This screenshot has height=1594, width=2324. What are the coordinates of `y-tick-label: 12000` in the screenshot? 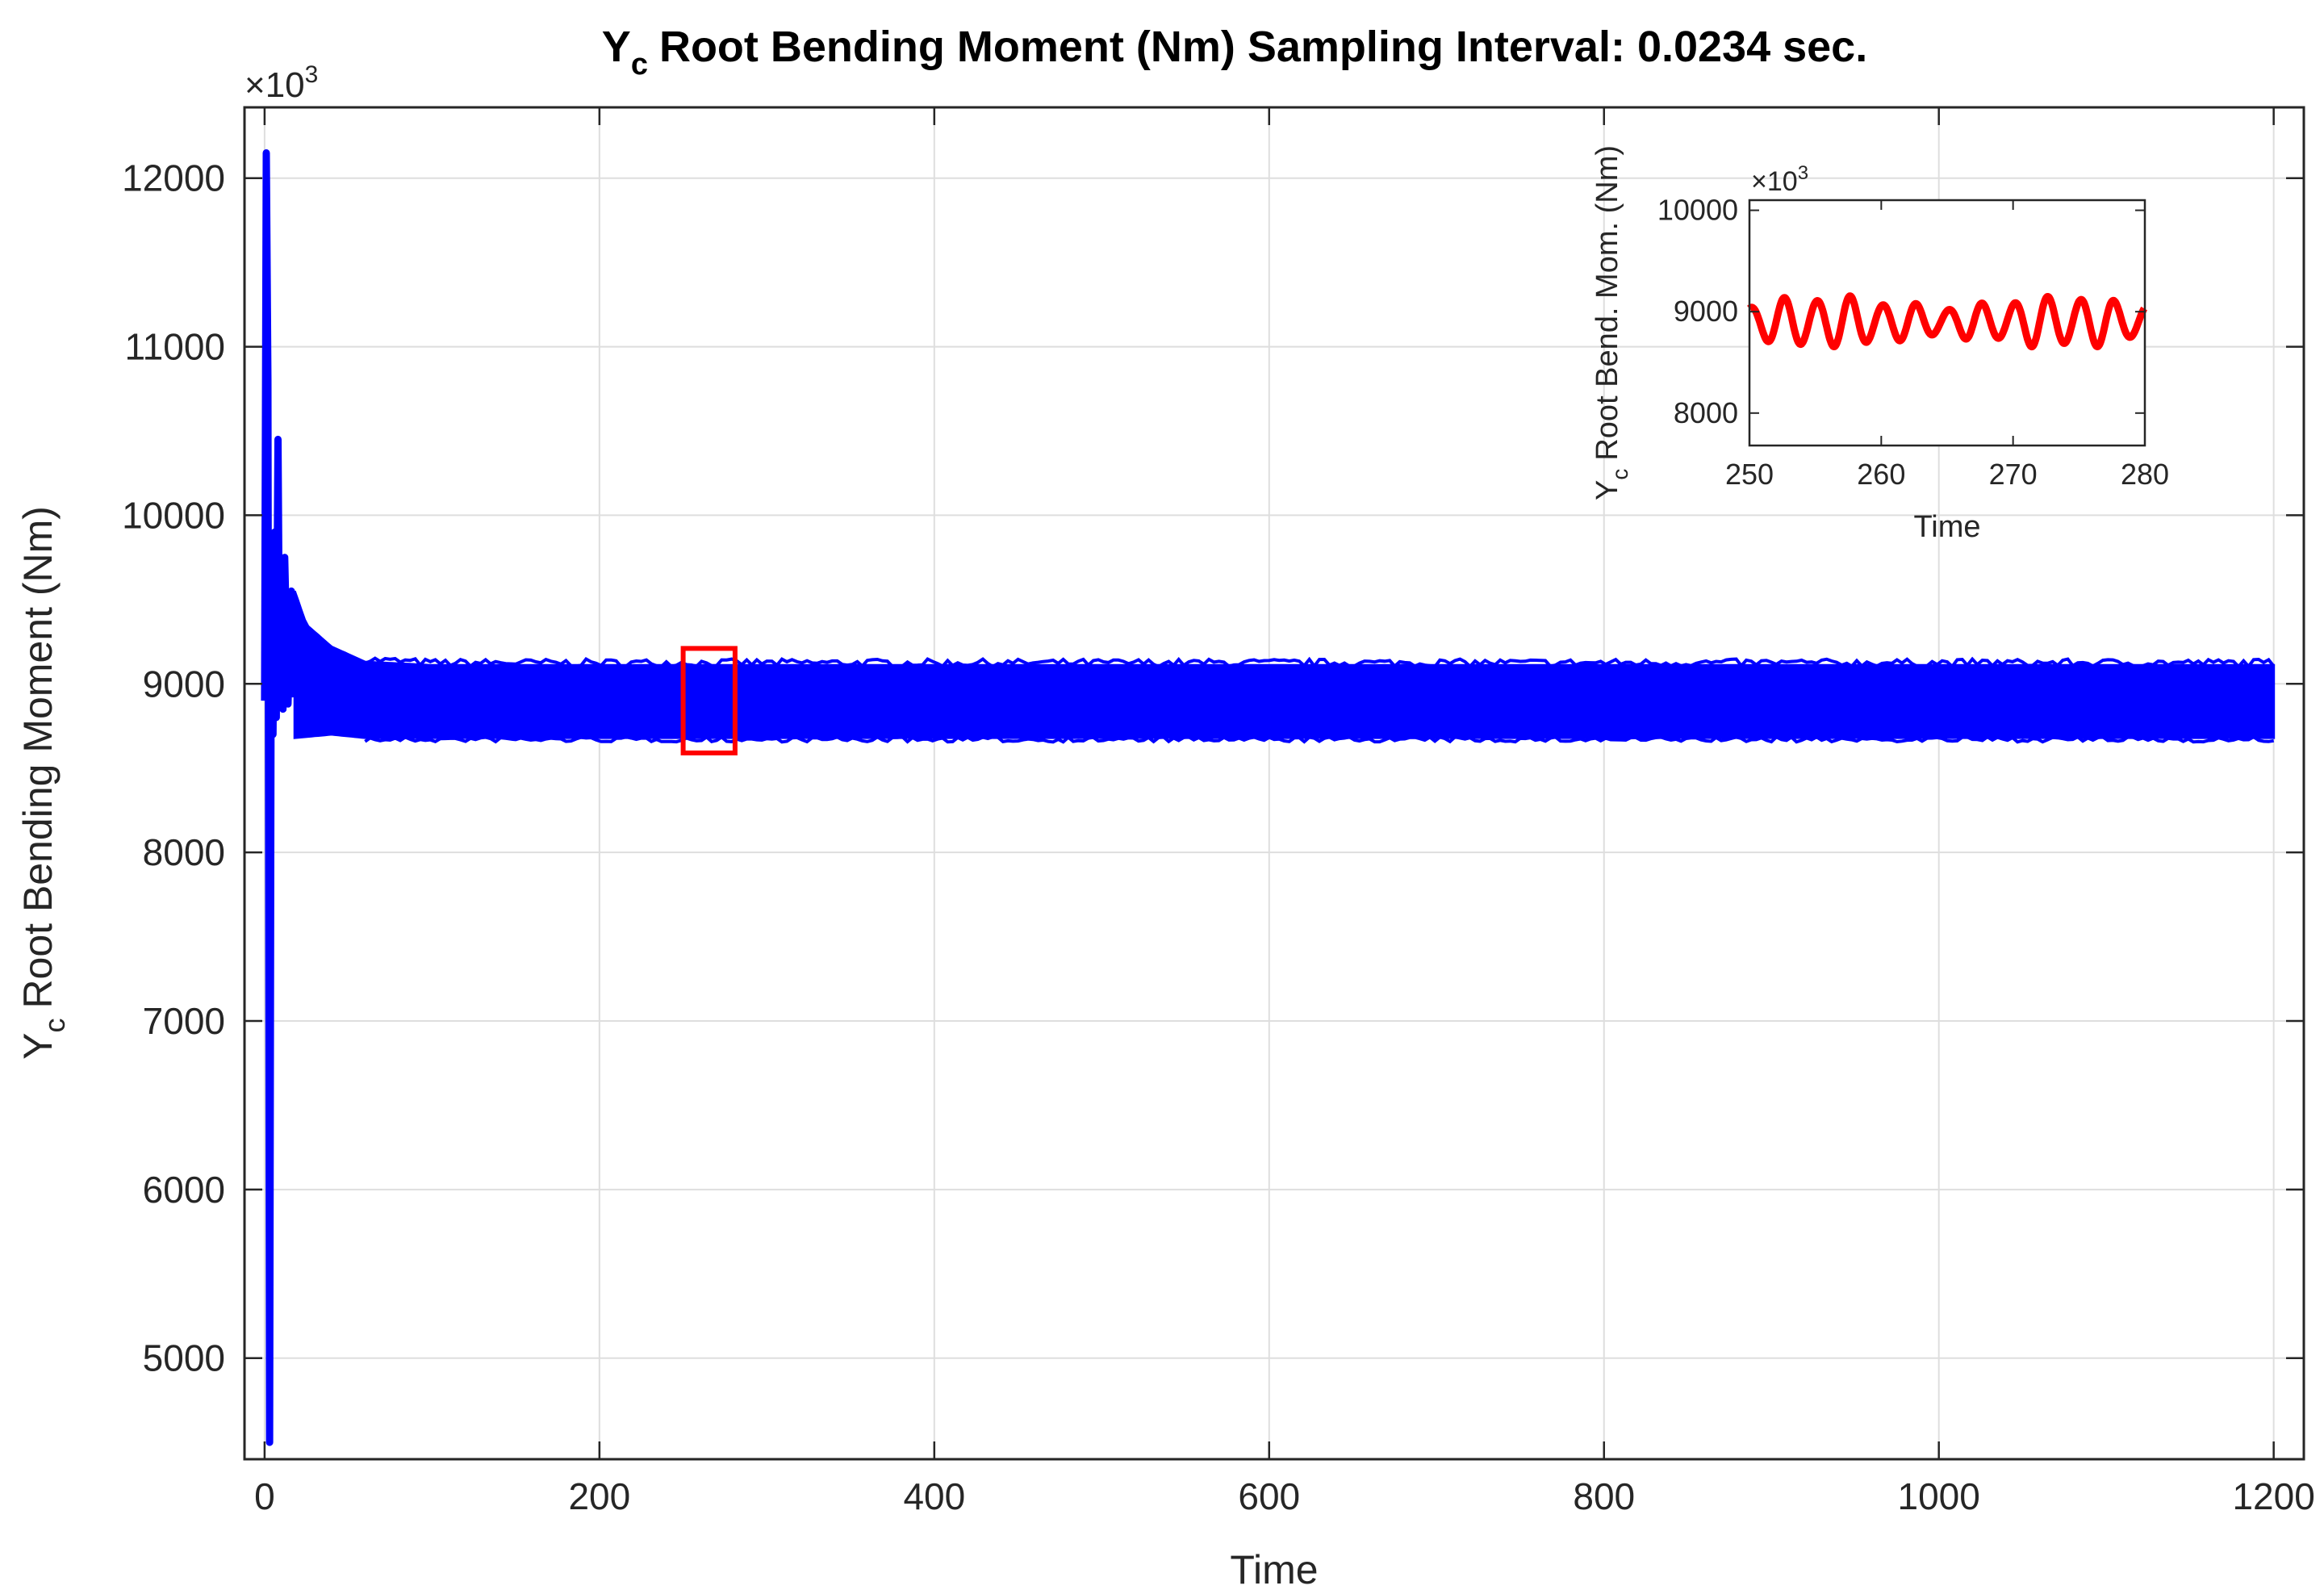 It's located at (173, 178).